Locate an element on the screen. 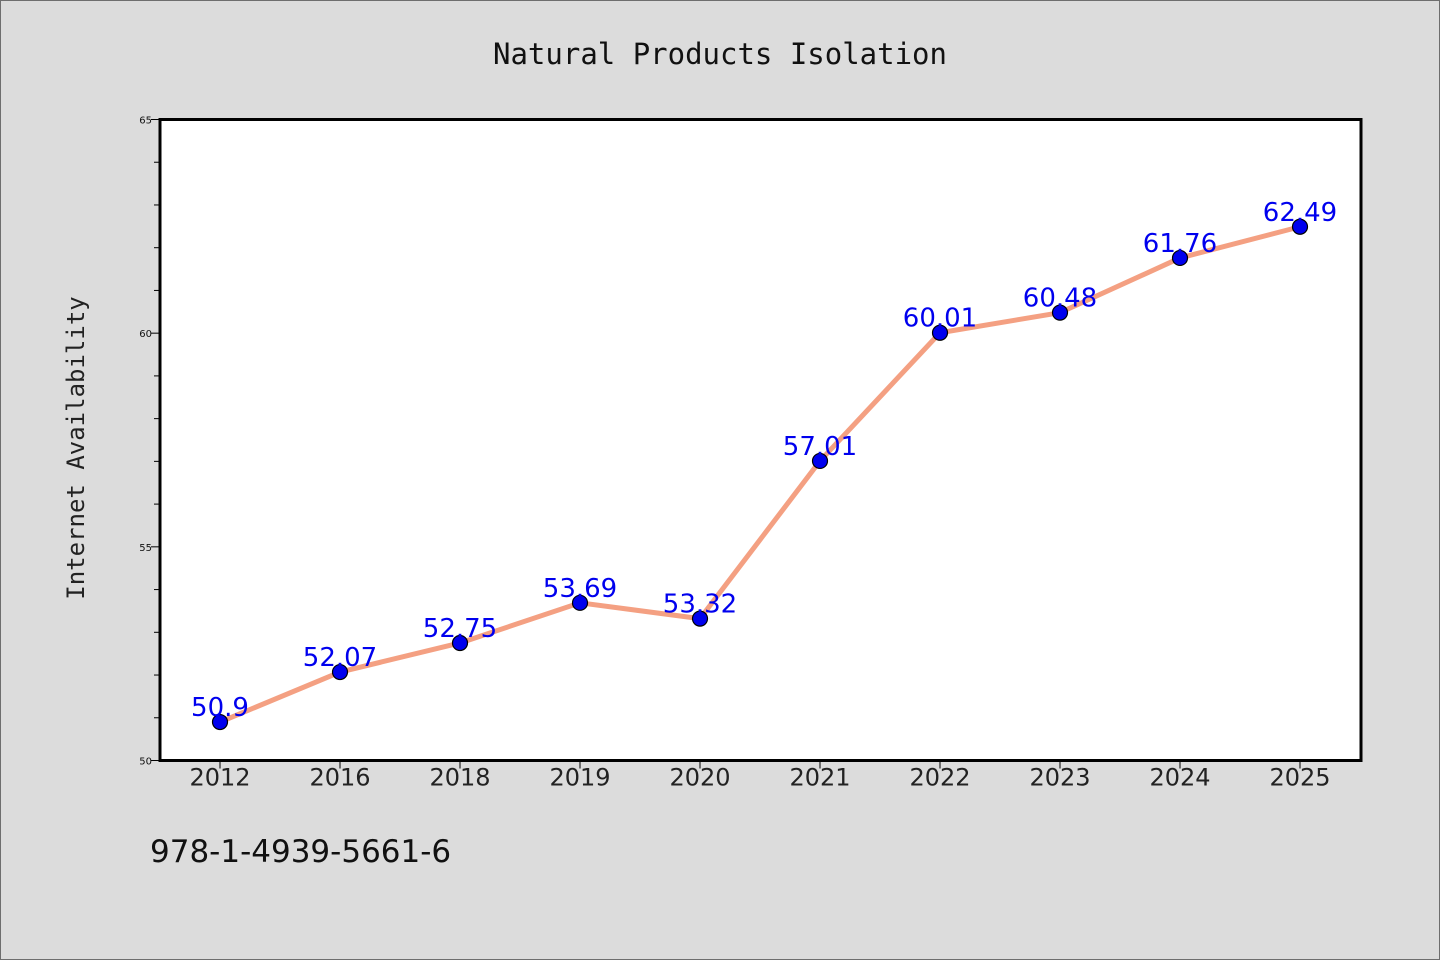 The height and width of the screenshot is (960, 1440). isbn-code: 978-1-4939-5661-6 is located at coordinates (301, 852).